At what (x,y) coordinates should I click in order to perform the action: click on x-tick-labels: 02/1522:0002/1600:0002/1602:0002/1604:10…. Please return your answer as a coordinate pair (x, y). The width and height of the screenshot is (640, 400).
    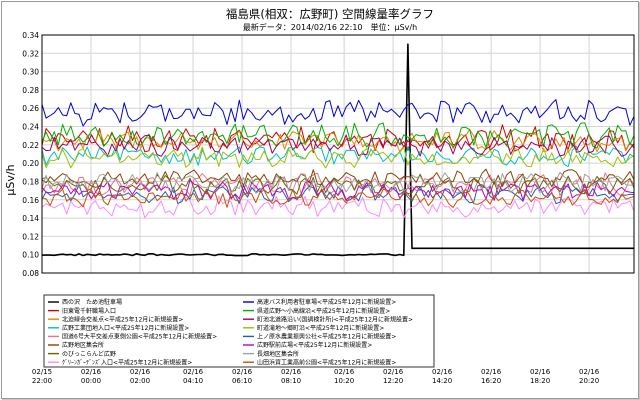
    Looking at the image, I should click on (316, 376).